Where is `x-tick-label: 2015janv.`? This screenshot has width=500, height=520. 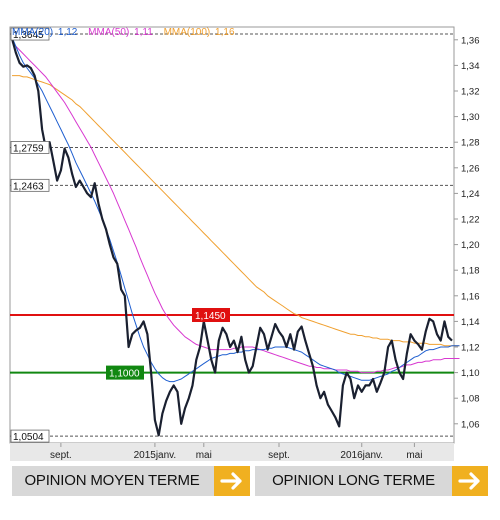
x-tick-label: 2015janv. is located at coordinates (155, 455).